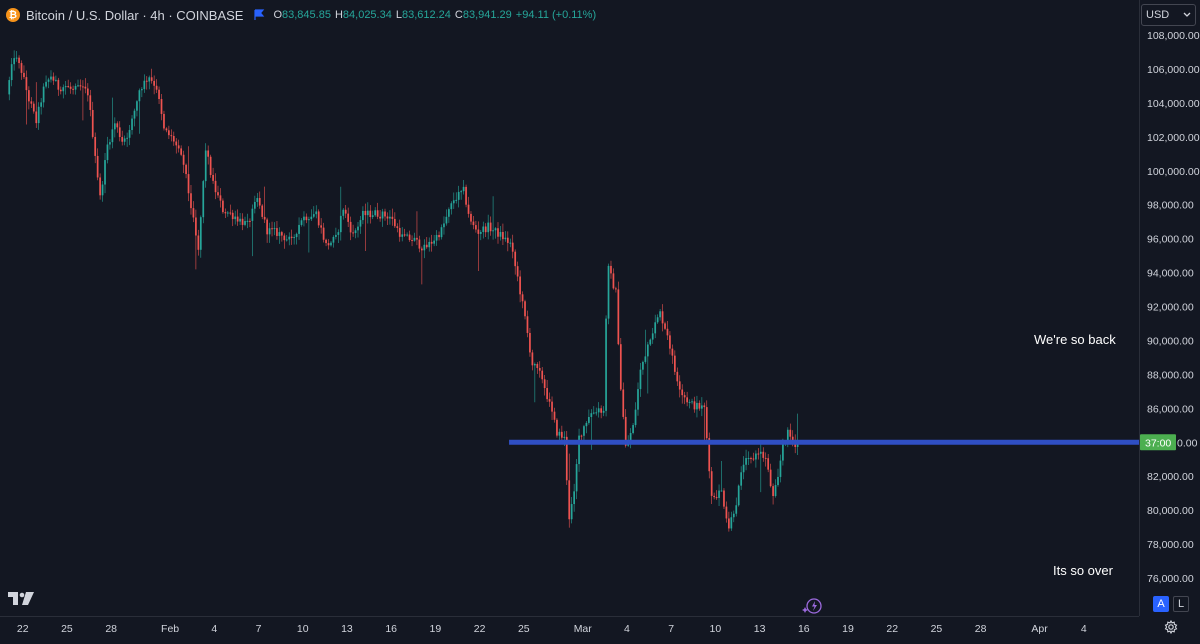  What do you see at coordinates (259, 15) in the screenshot?
I see `flag-icon` at bounding box center [259, 15].